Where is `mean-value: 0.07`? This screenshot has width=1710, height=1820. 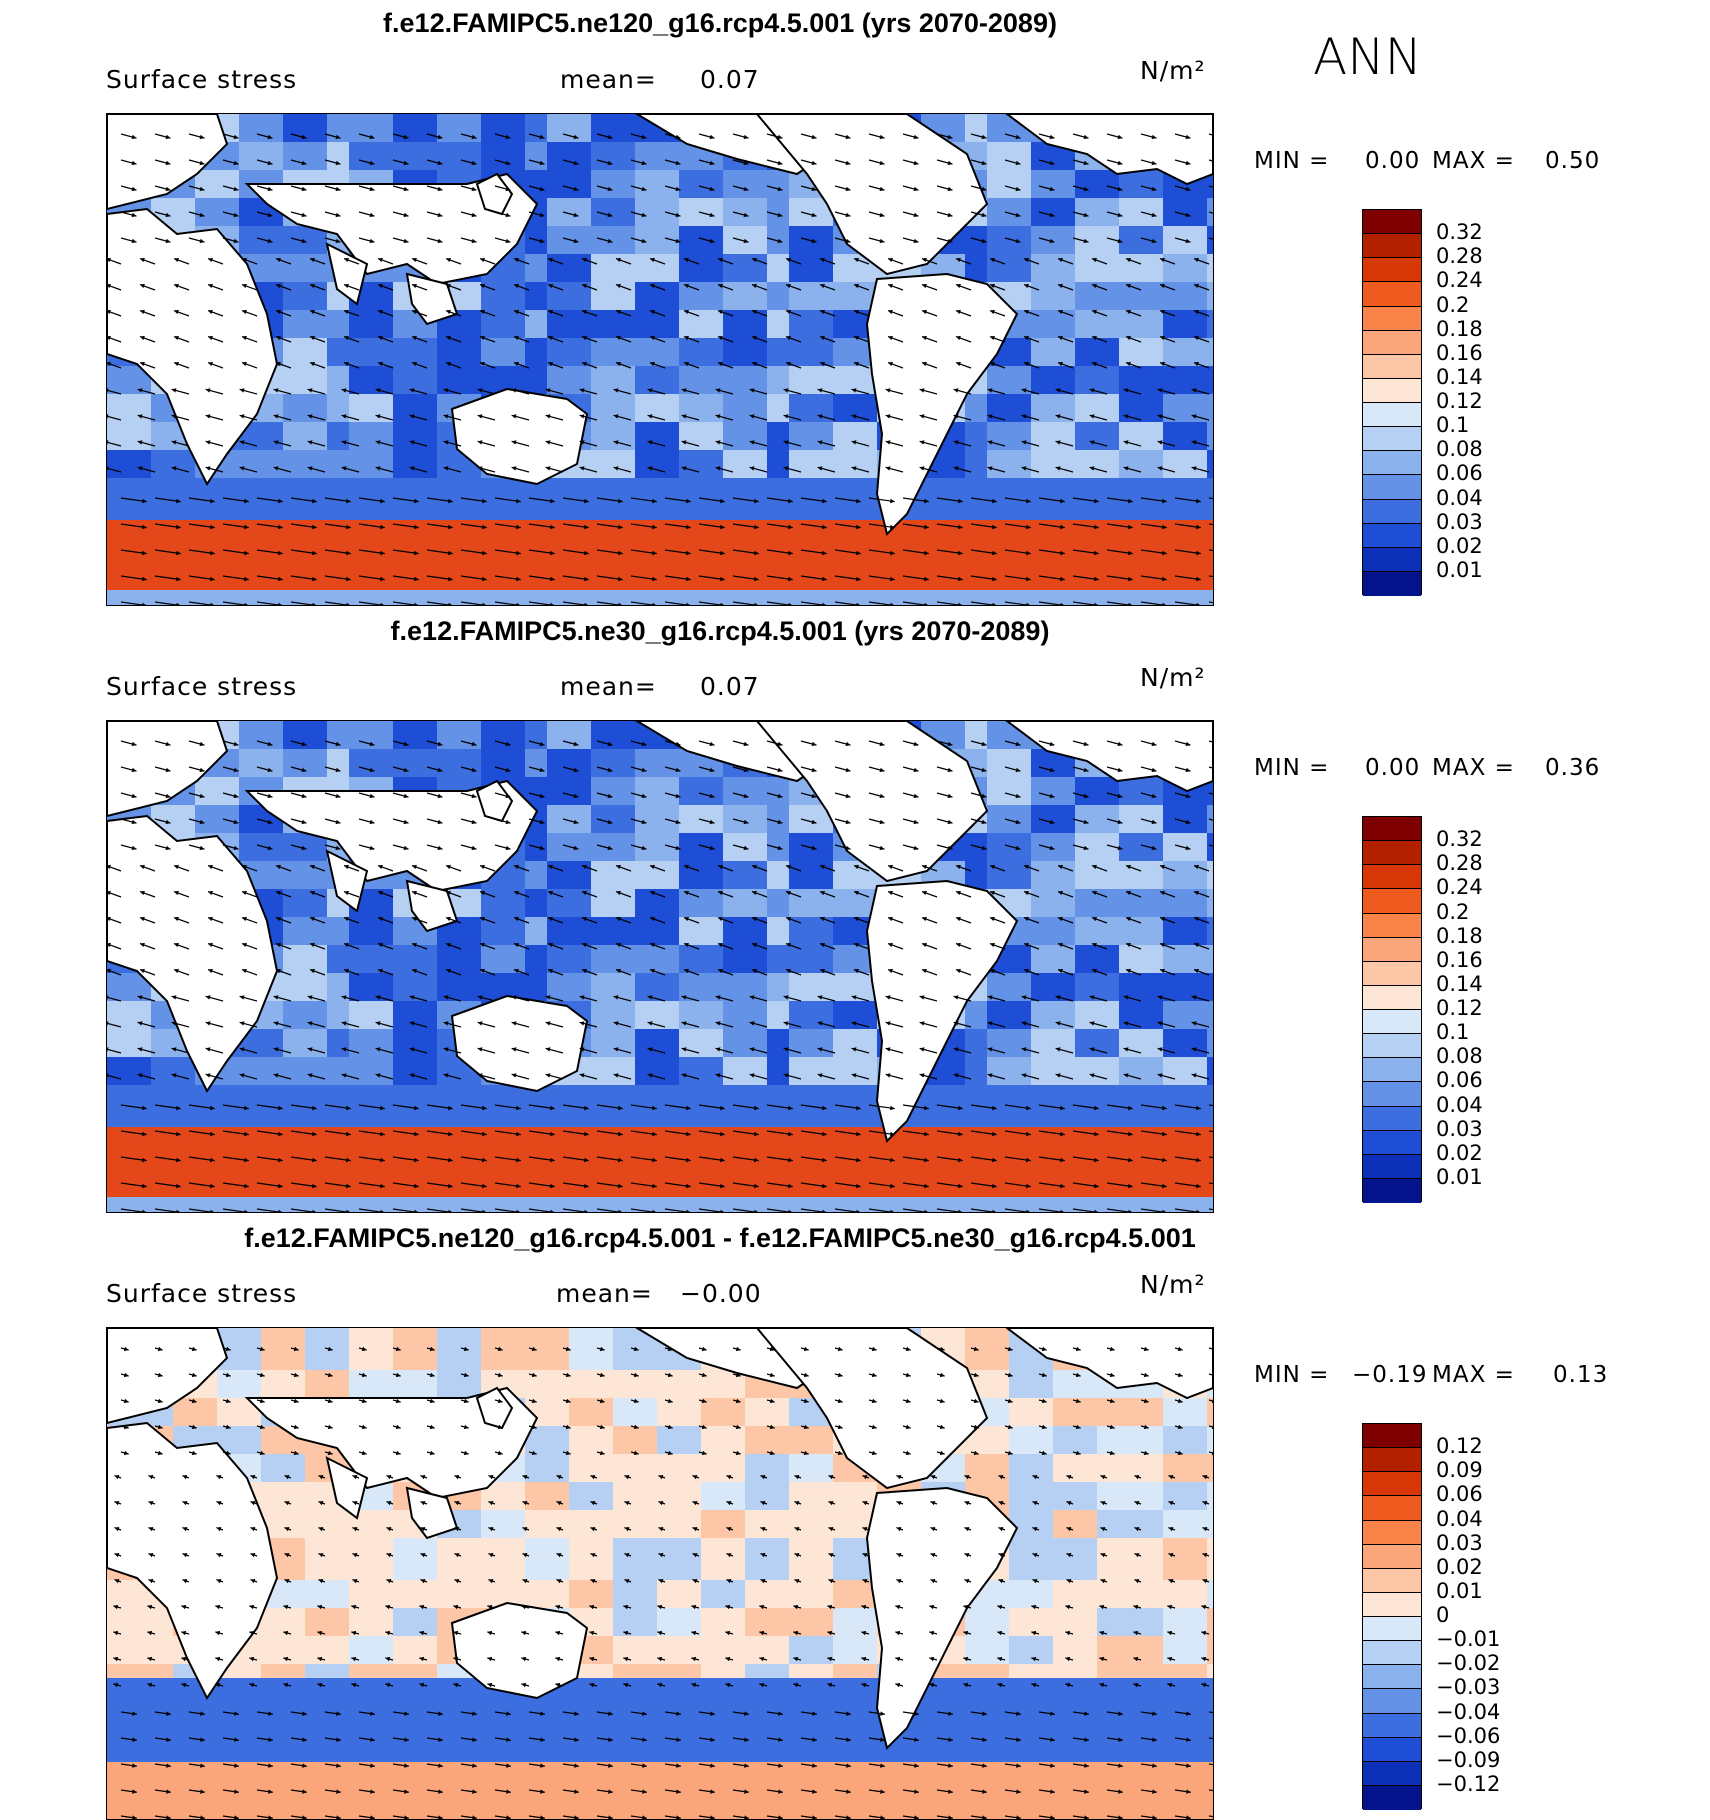
mean-value: 0.07 is located at coordinates (730, 686).